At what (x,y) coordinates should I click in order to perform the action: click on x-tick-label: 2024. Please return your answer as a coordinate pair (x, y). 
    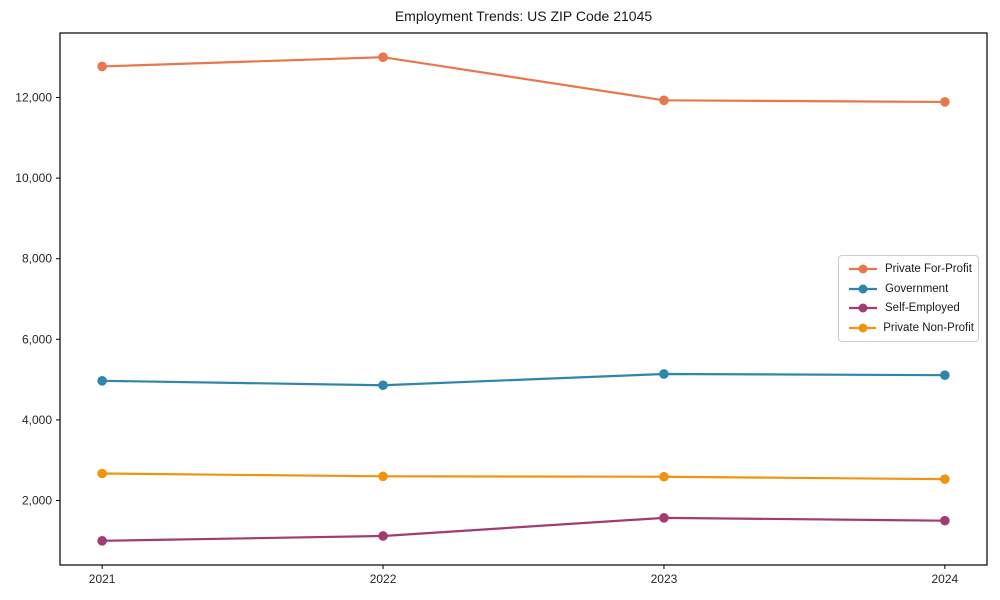
    Looking at the image, I should click on (945, 579).